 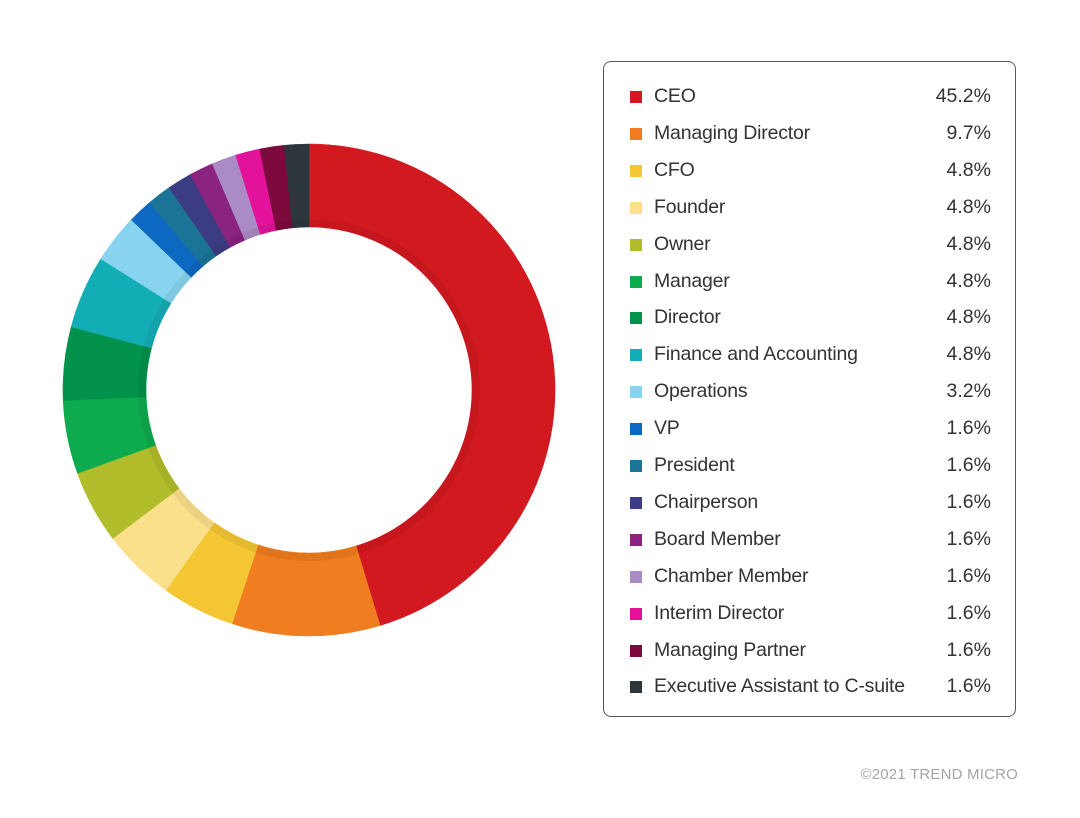 I want to click on legend-item: Operations 3.2%, so click(x=809, y=392).